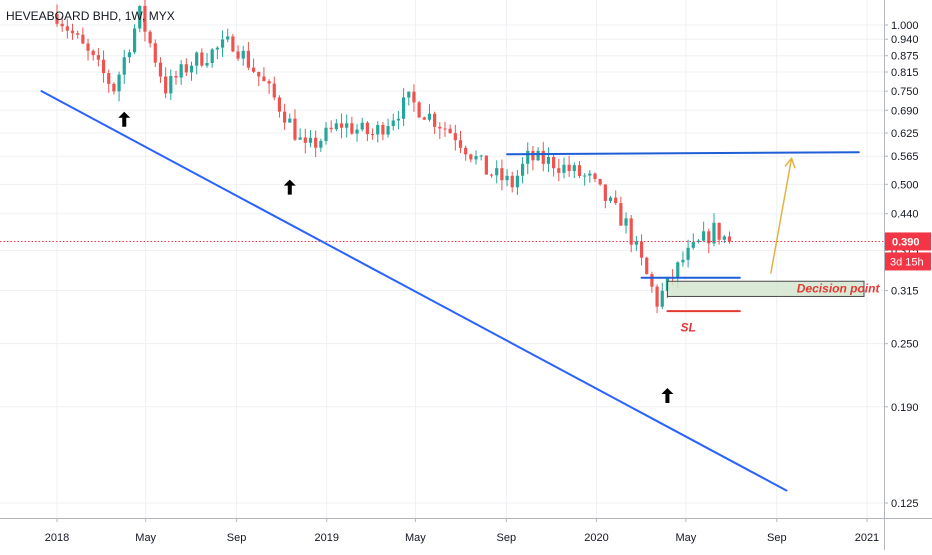 The image size is (932, 555). Describe the element at coordinates (867, 538) in the screenshot. I see `x-tick-label: 2021` at that location.